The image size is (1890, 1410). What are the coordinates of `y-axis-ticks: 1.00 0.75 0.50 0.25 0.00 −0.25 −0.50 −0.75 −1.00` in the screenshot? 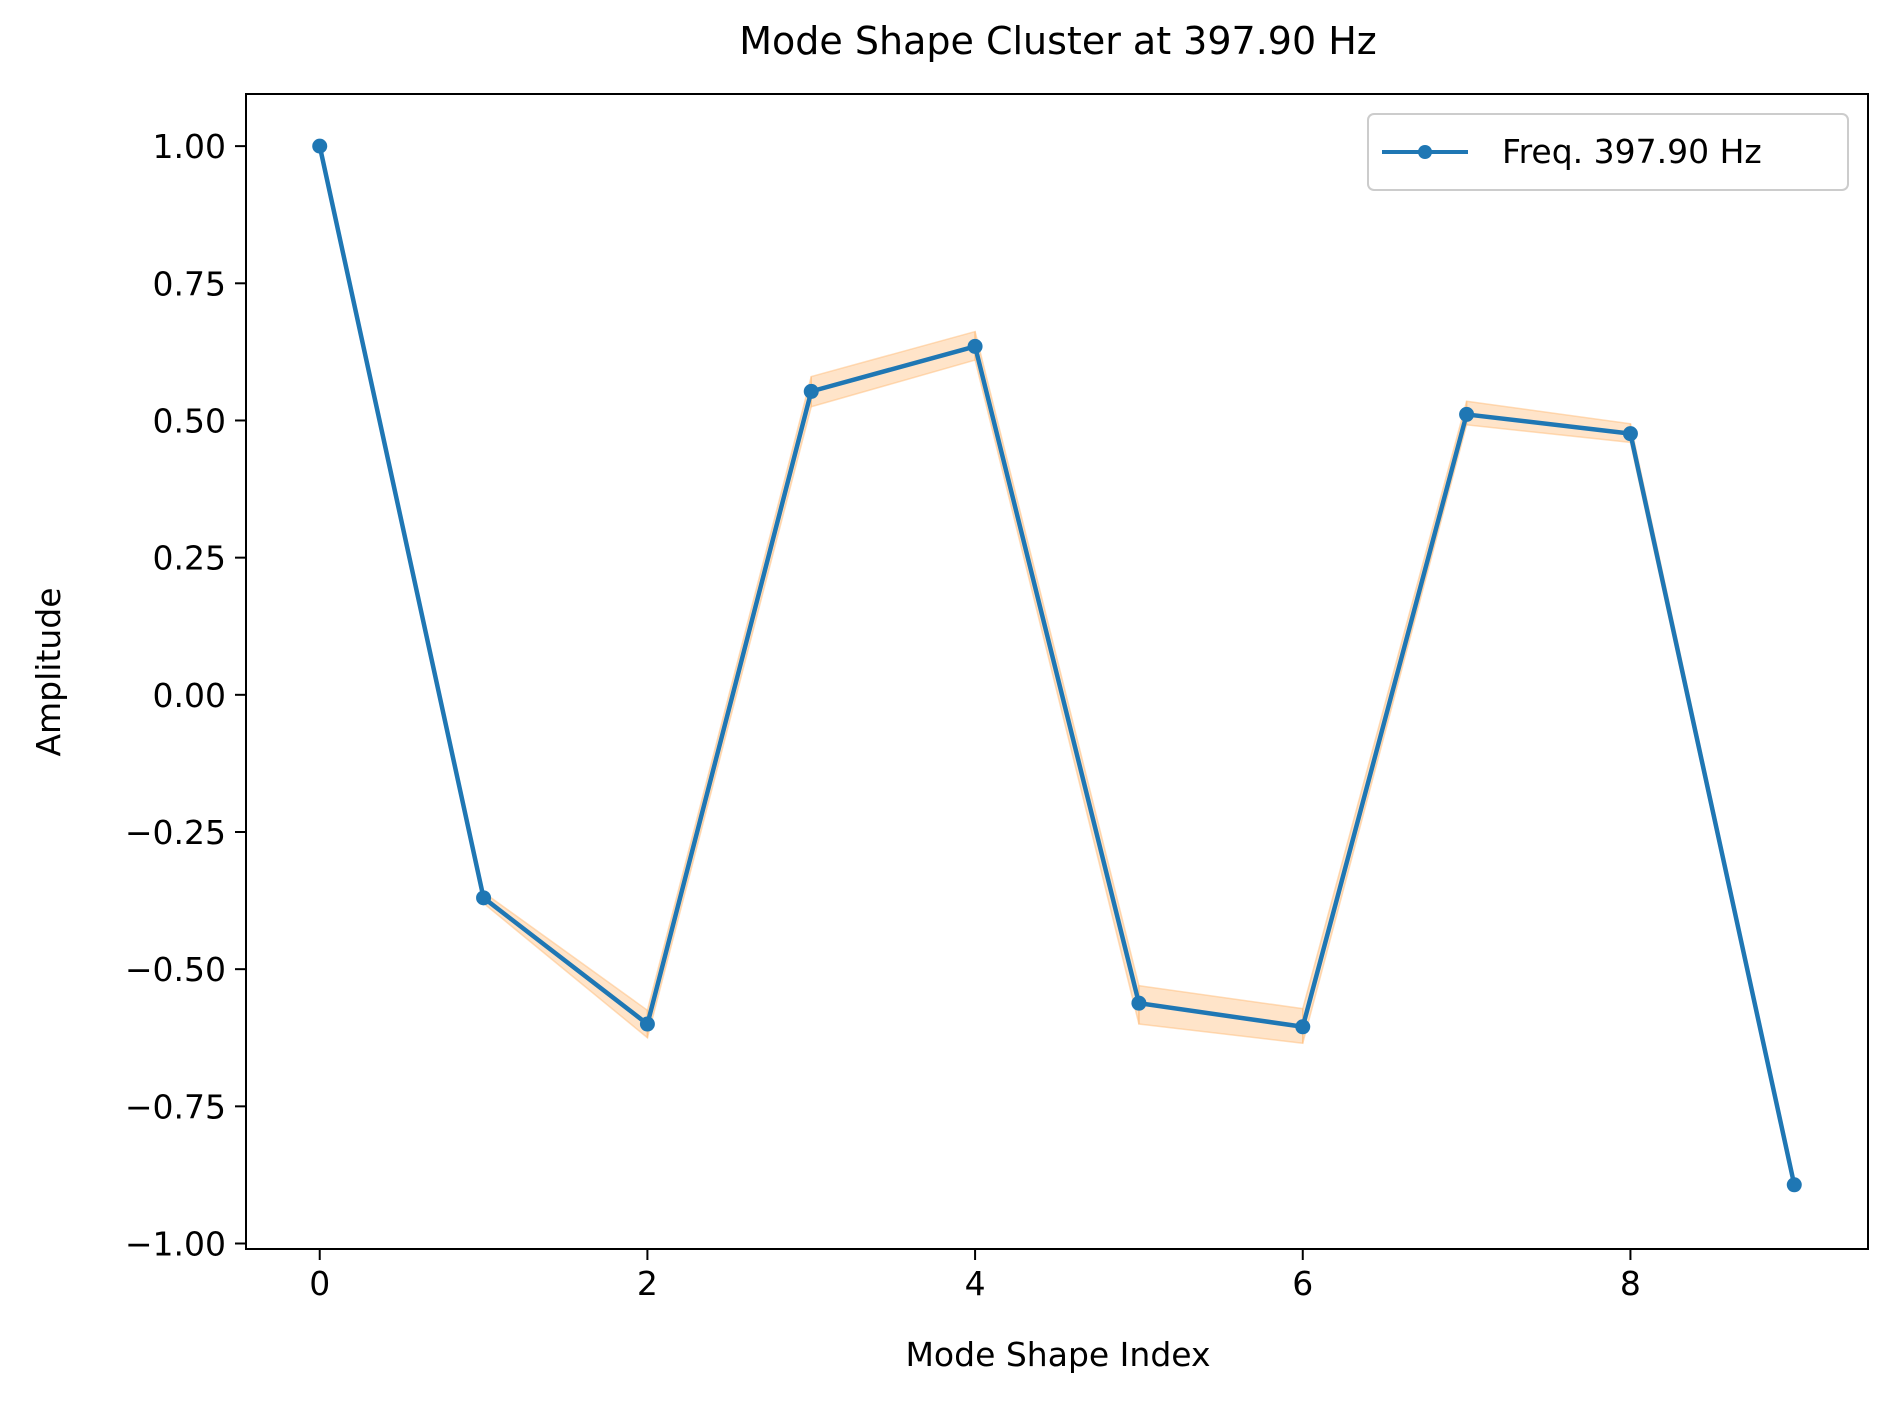 It's located at (185, 695).